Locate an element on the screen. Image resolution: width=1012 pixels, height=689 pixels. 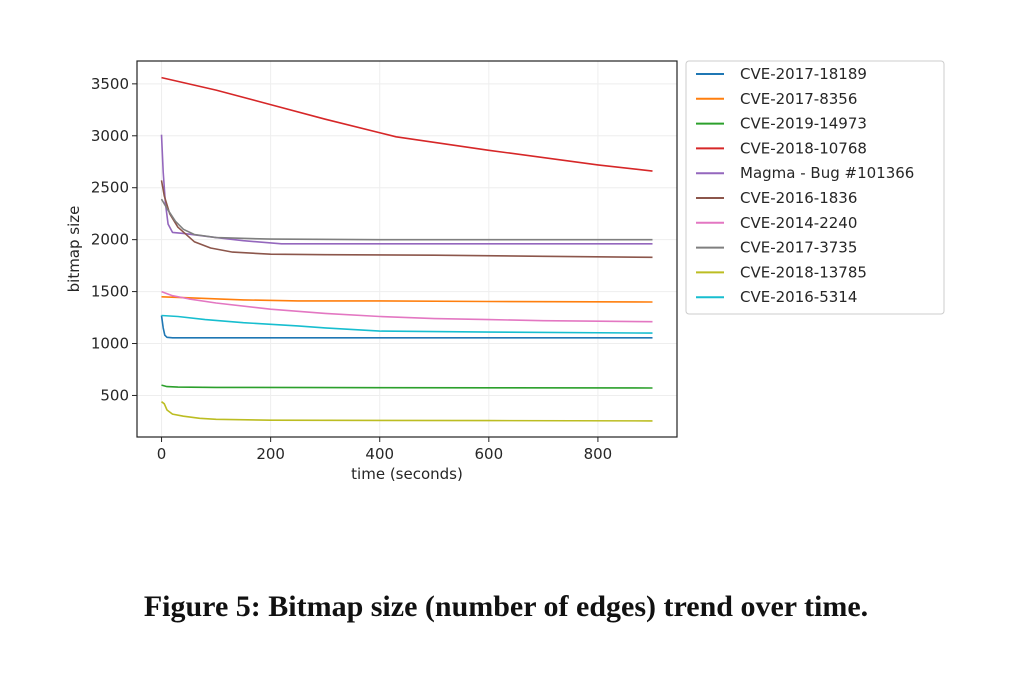
y-tick-label: 3500 is located at coordinates (110, 84).